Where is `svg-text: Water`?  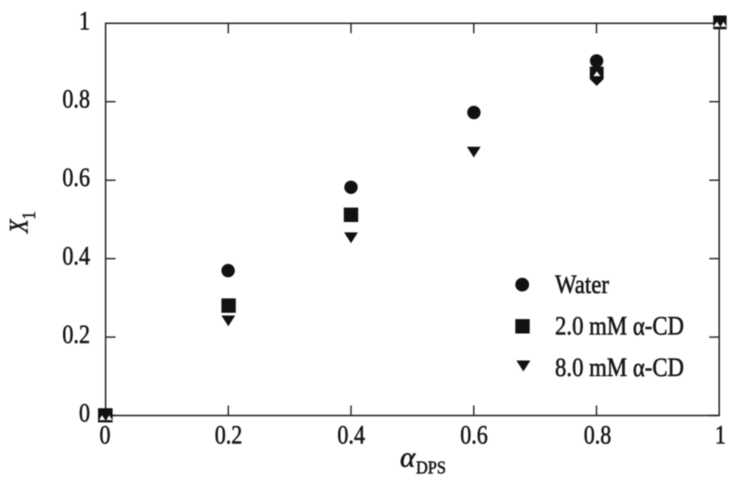 svg-text: Water is located at coordinates (582, 284).